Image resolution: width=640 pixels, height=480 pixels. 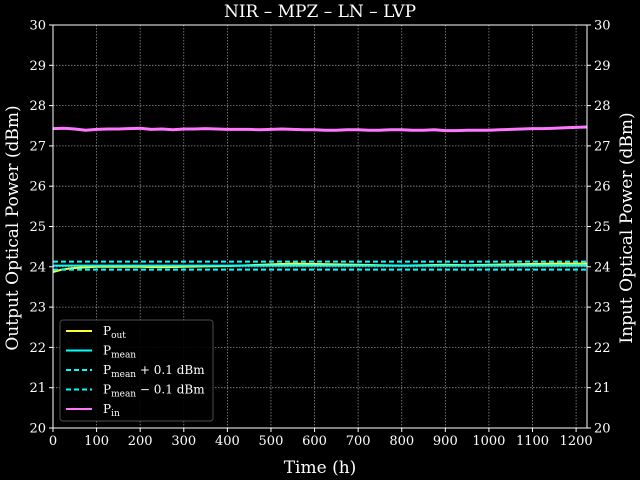 What do you see at coordinates (37, 348) in the screenshot?
I see `y-tick-label-left: 22` at bounding box center [37, 348].